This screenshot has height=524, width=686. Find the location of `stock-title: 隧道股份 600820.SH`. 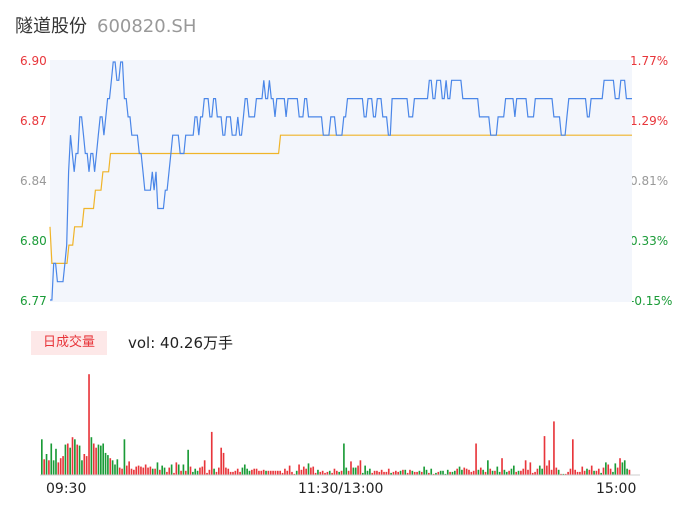

stock-title: 隧道股份 600820.SH is located at coordinates (105, 25).